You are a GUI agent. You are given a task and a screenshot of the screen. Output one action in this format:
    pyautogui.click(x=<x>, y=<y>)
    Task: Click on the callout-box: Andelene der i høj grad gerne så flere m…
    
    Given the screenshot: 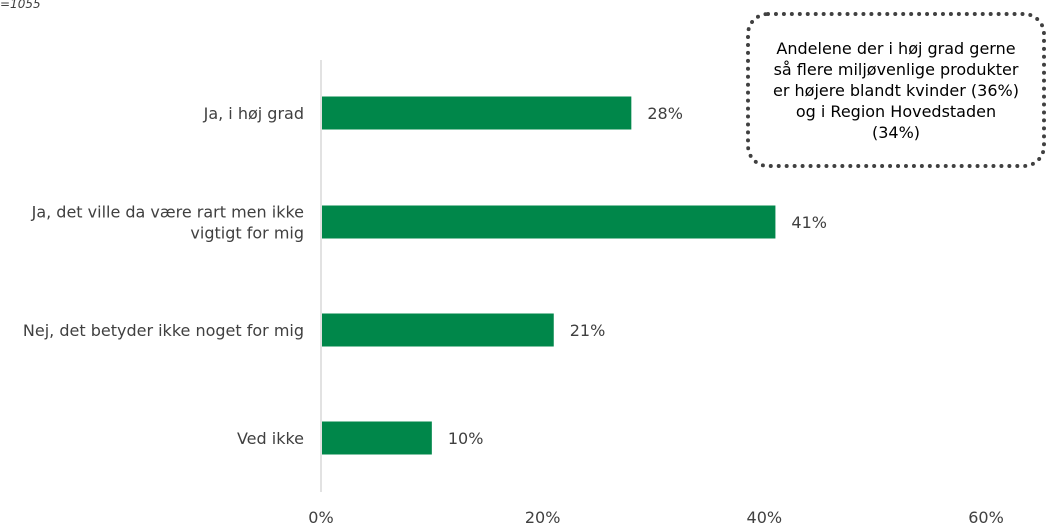 What is the action you would take?
    pyautogui.click(x=896, y=90)
    